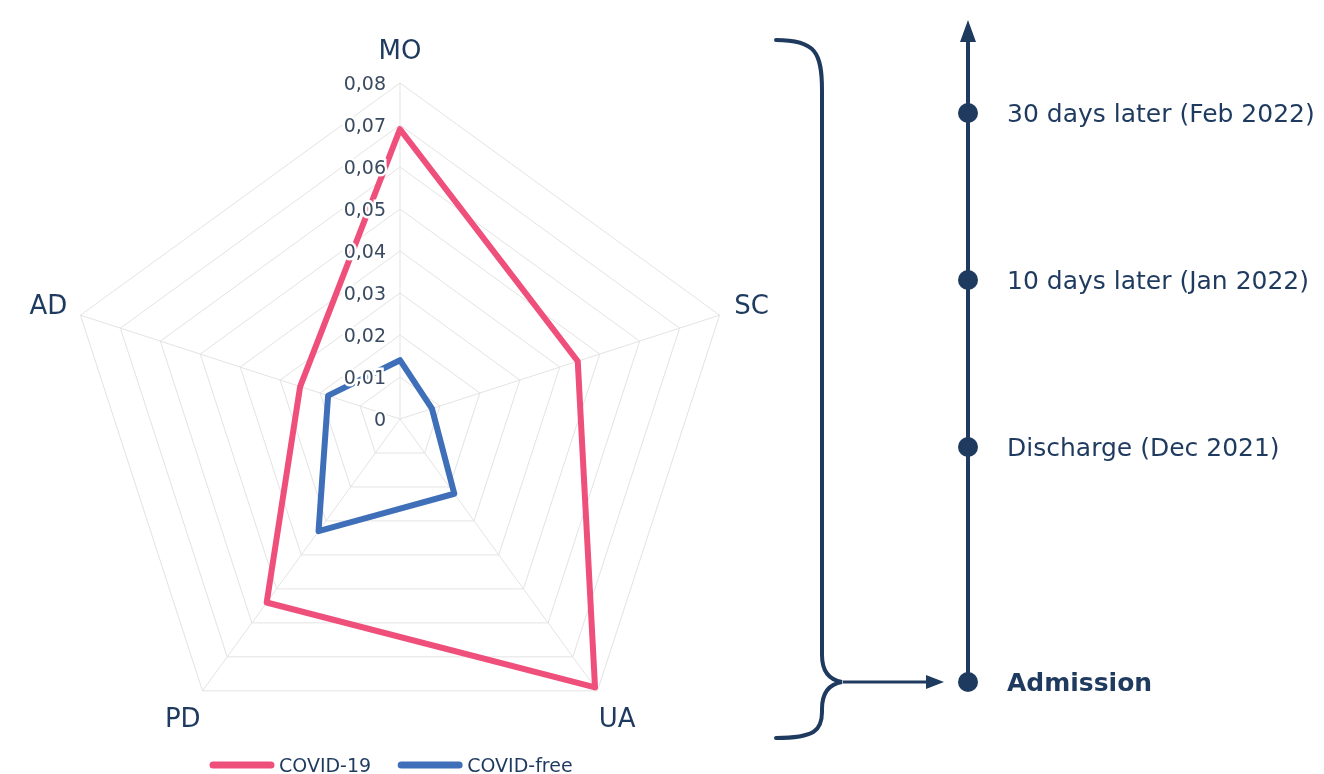  What do you see at coordinates (1080, 682) in the screenshot?
I see `text: Admission` at bounding box center [1080, 682].